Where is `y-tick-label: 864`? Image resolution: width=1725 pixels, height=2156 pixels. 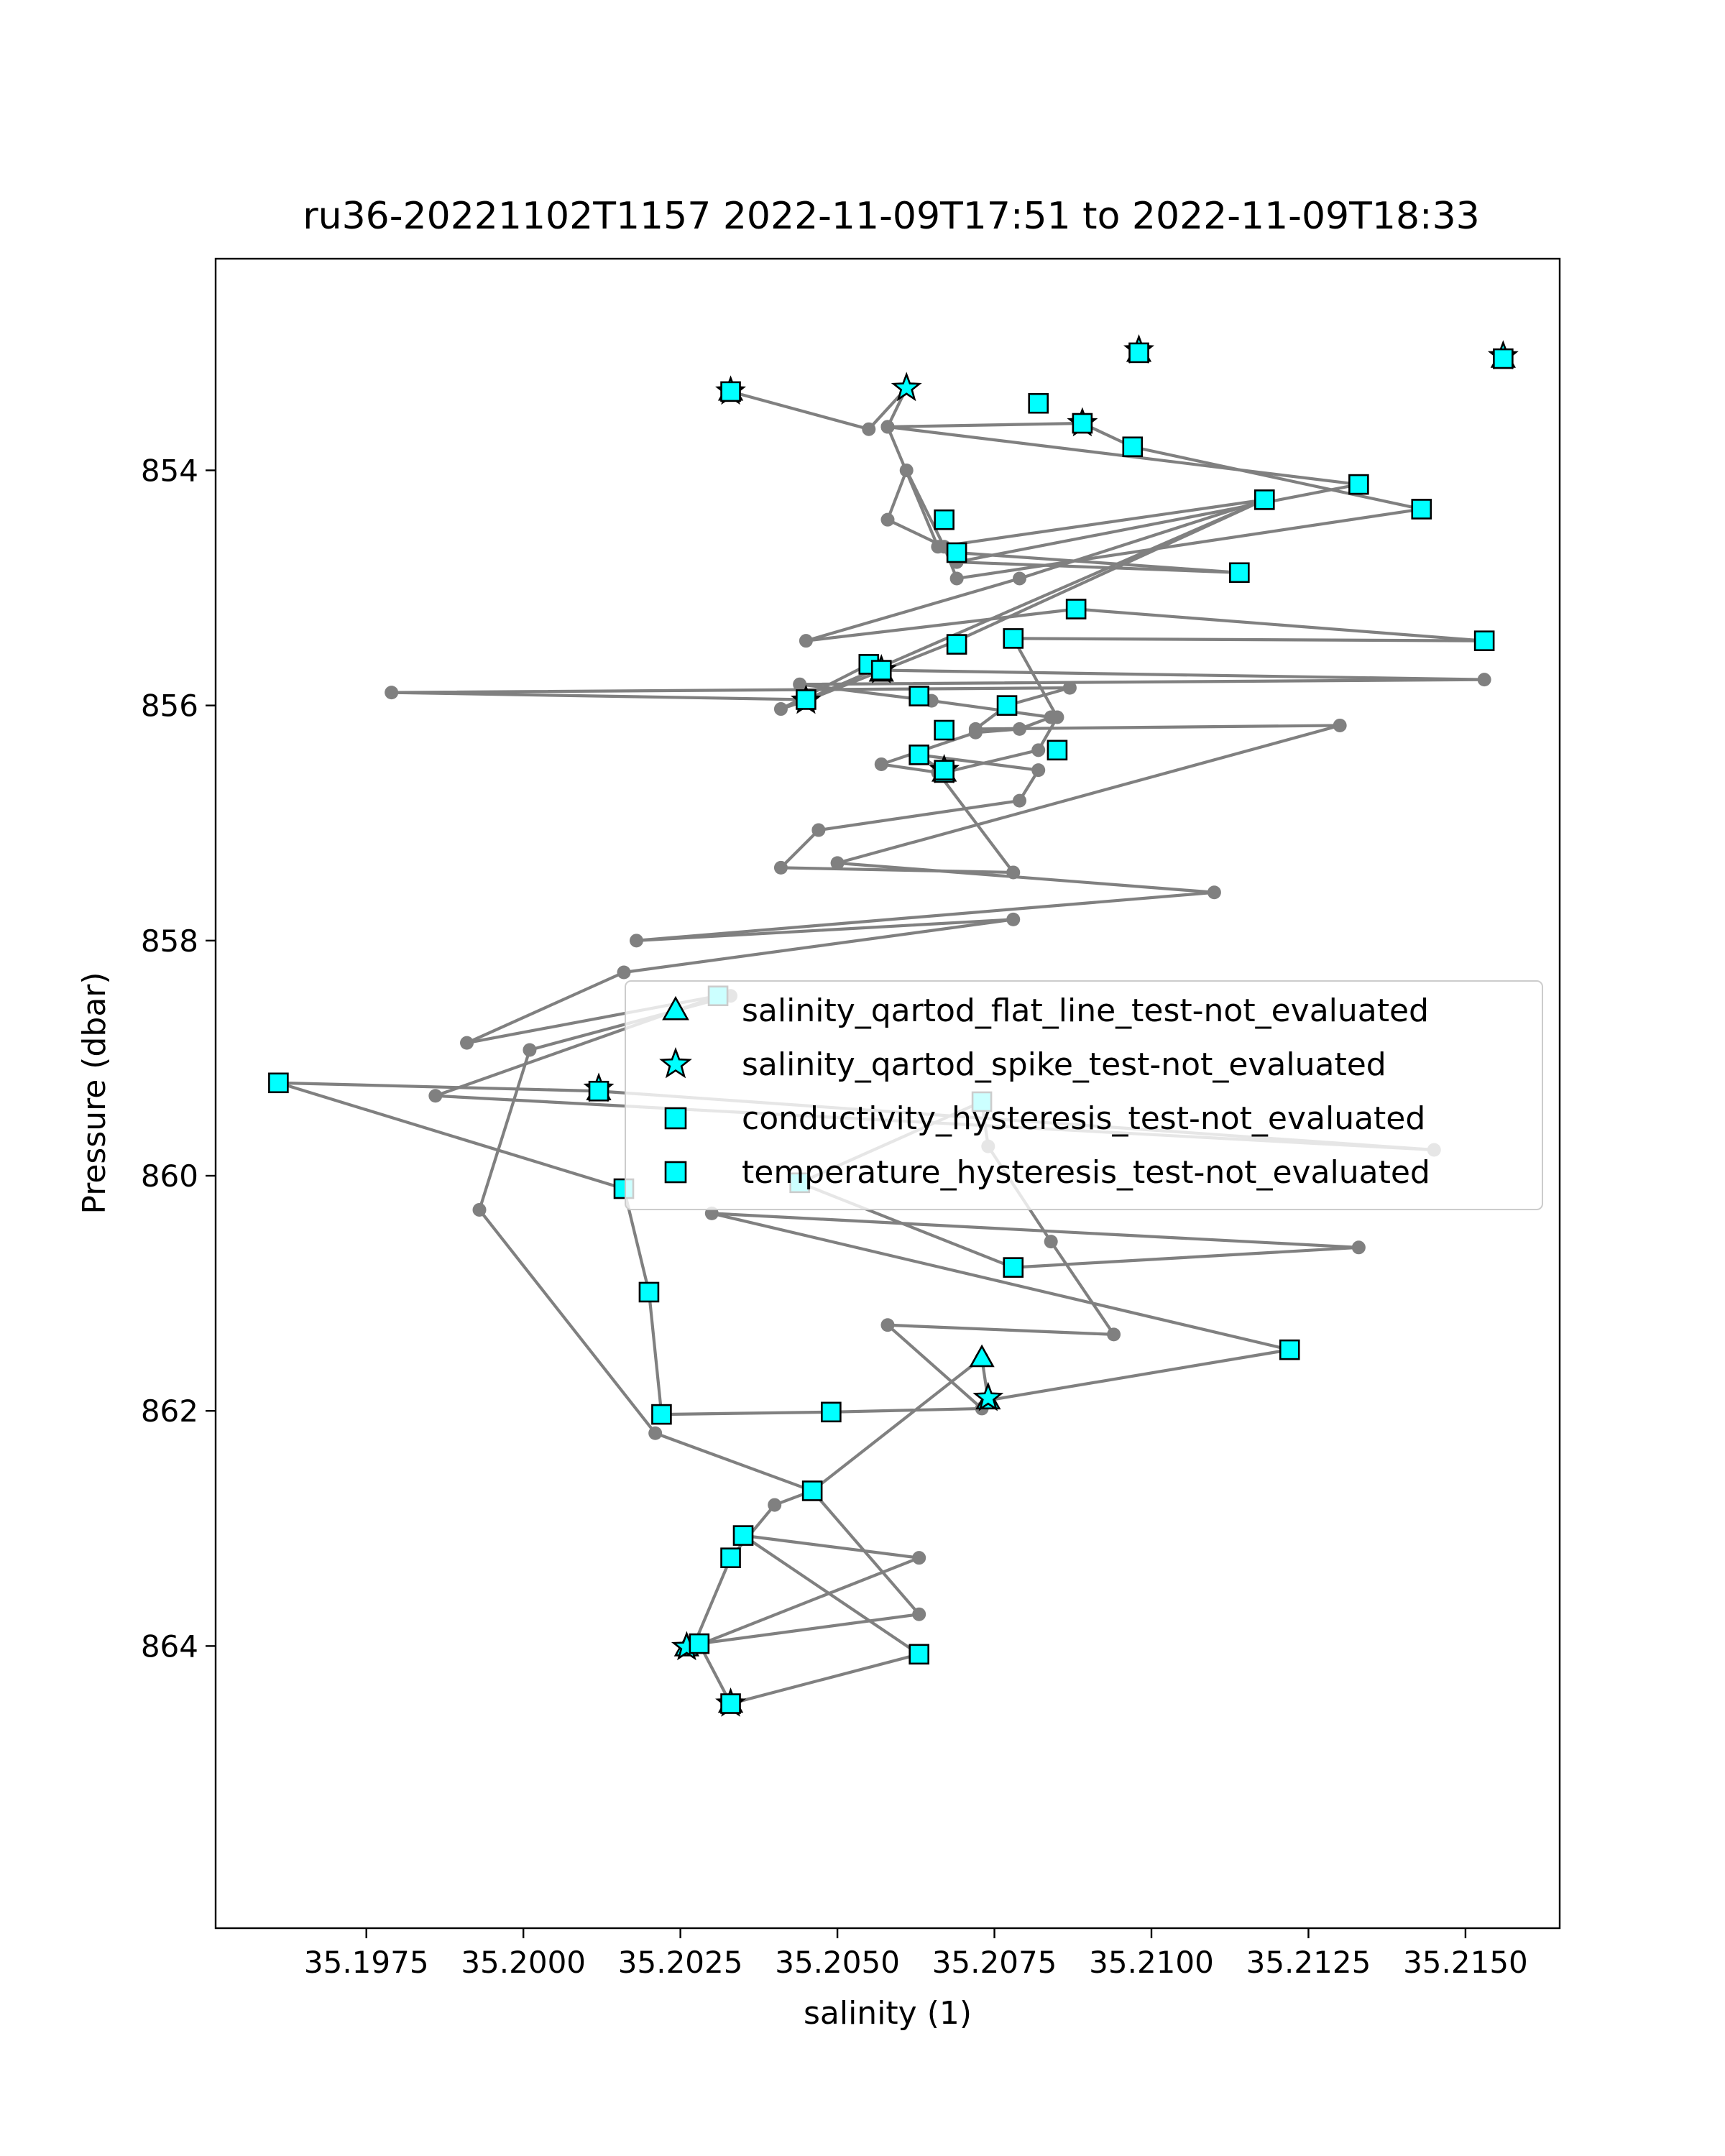 y-tick-label: 864 is located at coordinates (169, 1646).